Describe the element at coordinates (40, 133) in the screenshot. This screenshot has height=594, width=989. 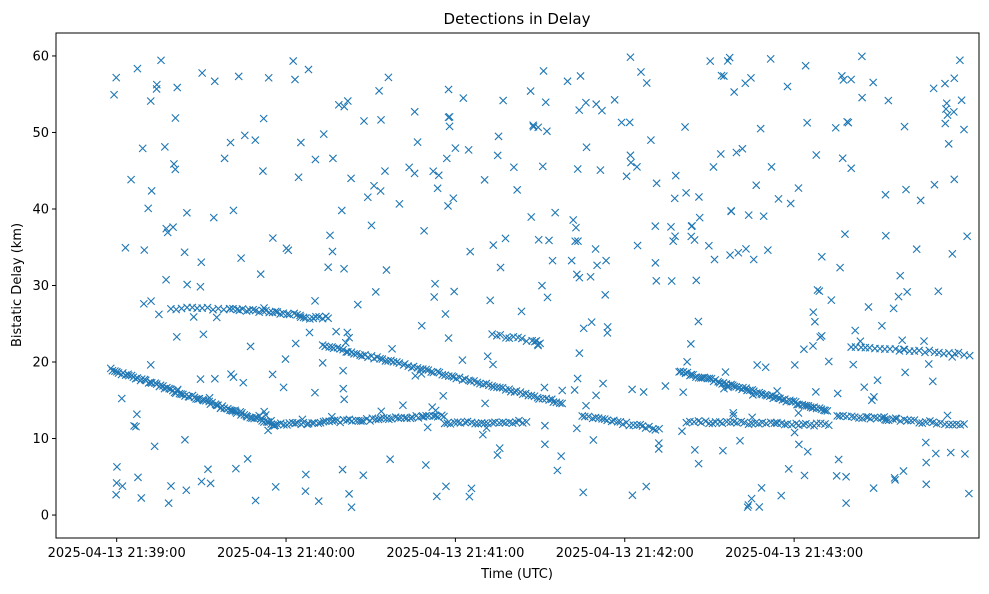
I see `y-tick-label: 50` at that location.